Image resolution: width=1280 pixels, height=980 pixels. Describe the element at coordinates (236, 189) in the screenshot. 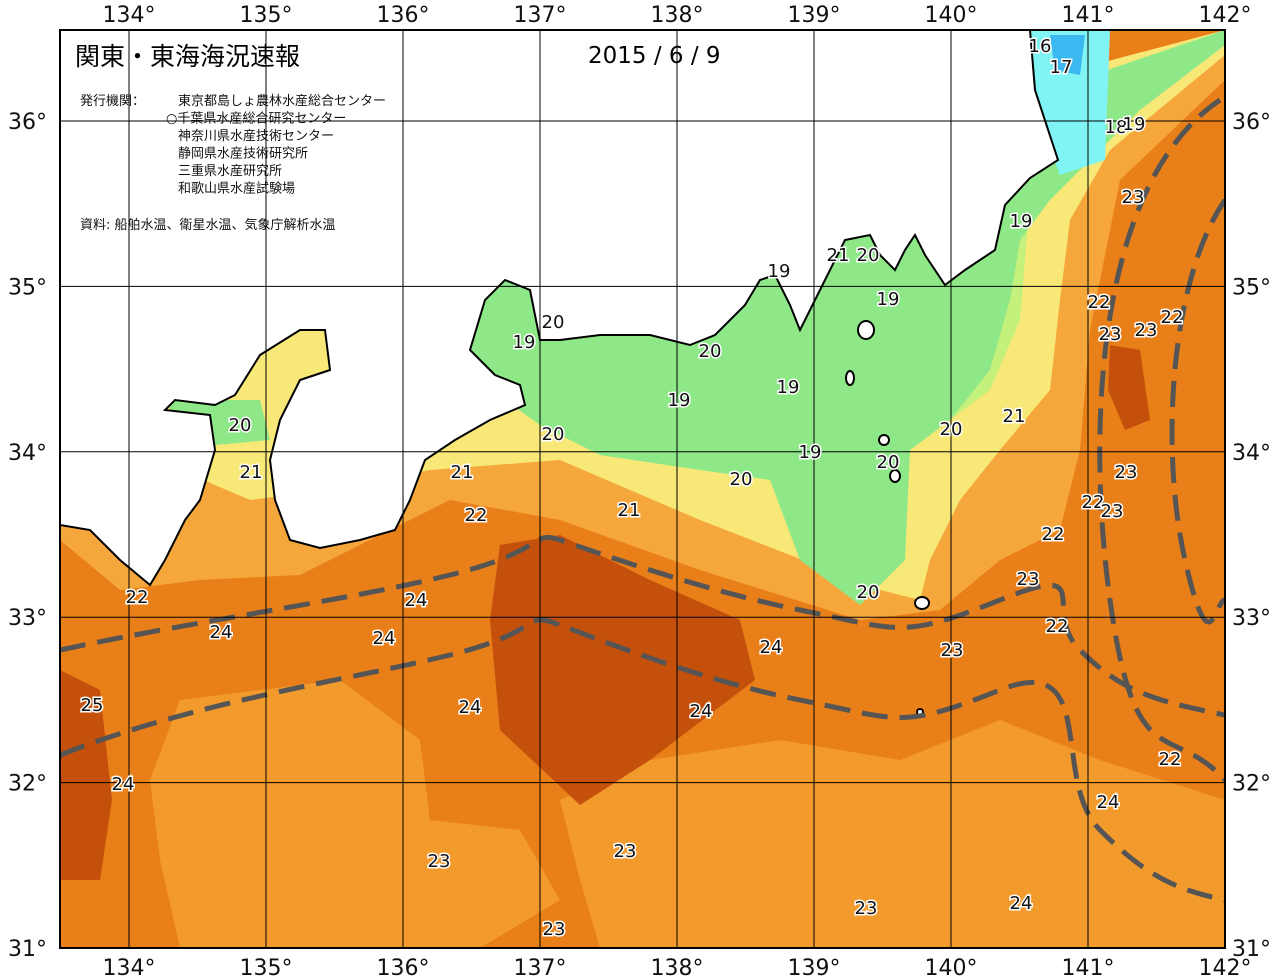

I see `issuer: 和歌山県水産試験場` at that location.